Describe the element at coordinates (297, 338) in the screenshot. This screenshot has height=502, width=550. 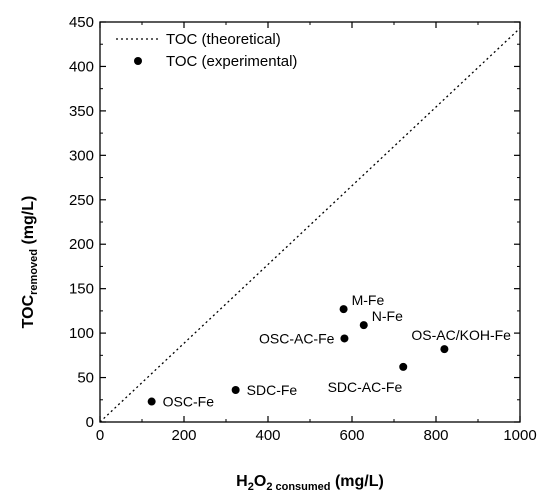
I see `data-label-4: OSC-AC-Fe` at that location.